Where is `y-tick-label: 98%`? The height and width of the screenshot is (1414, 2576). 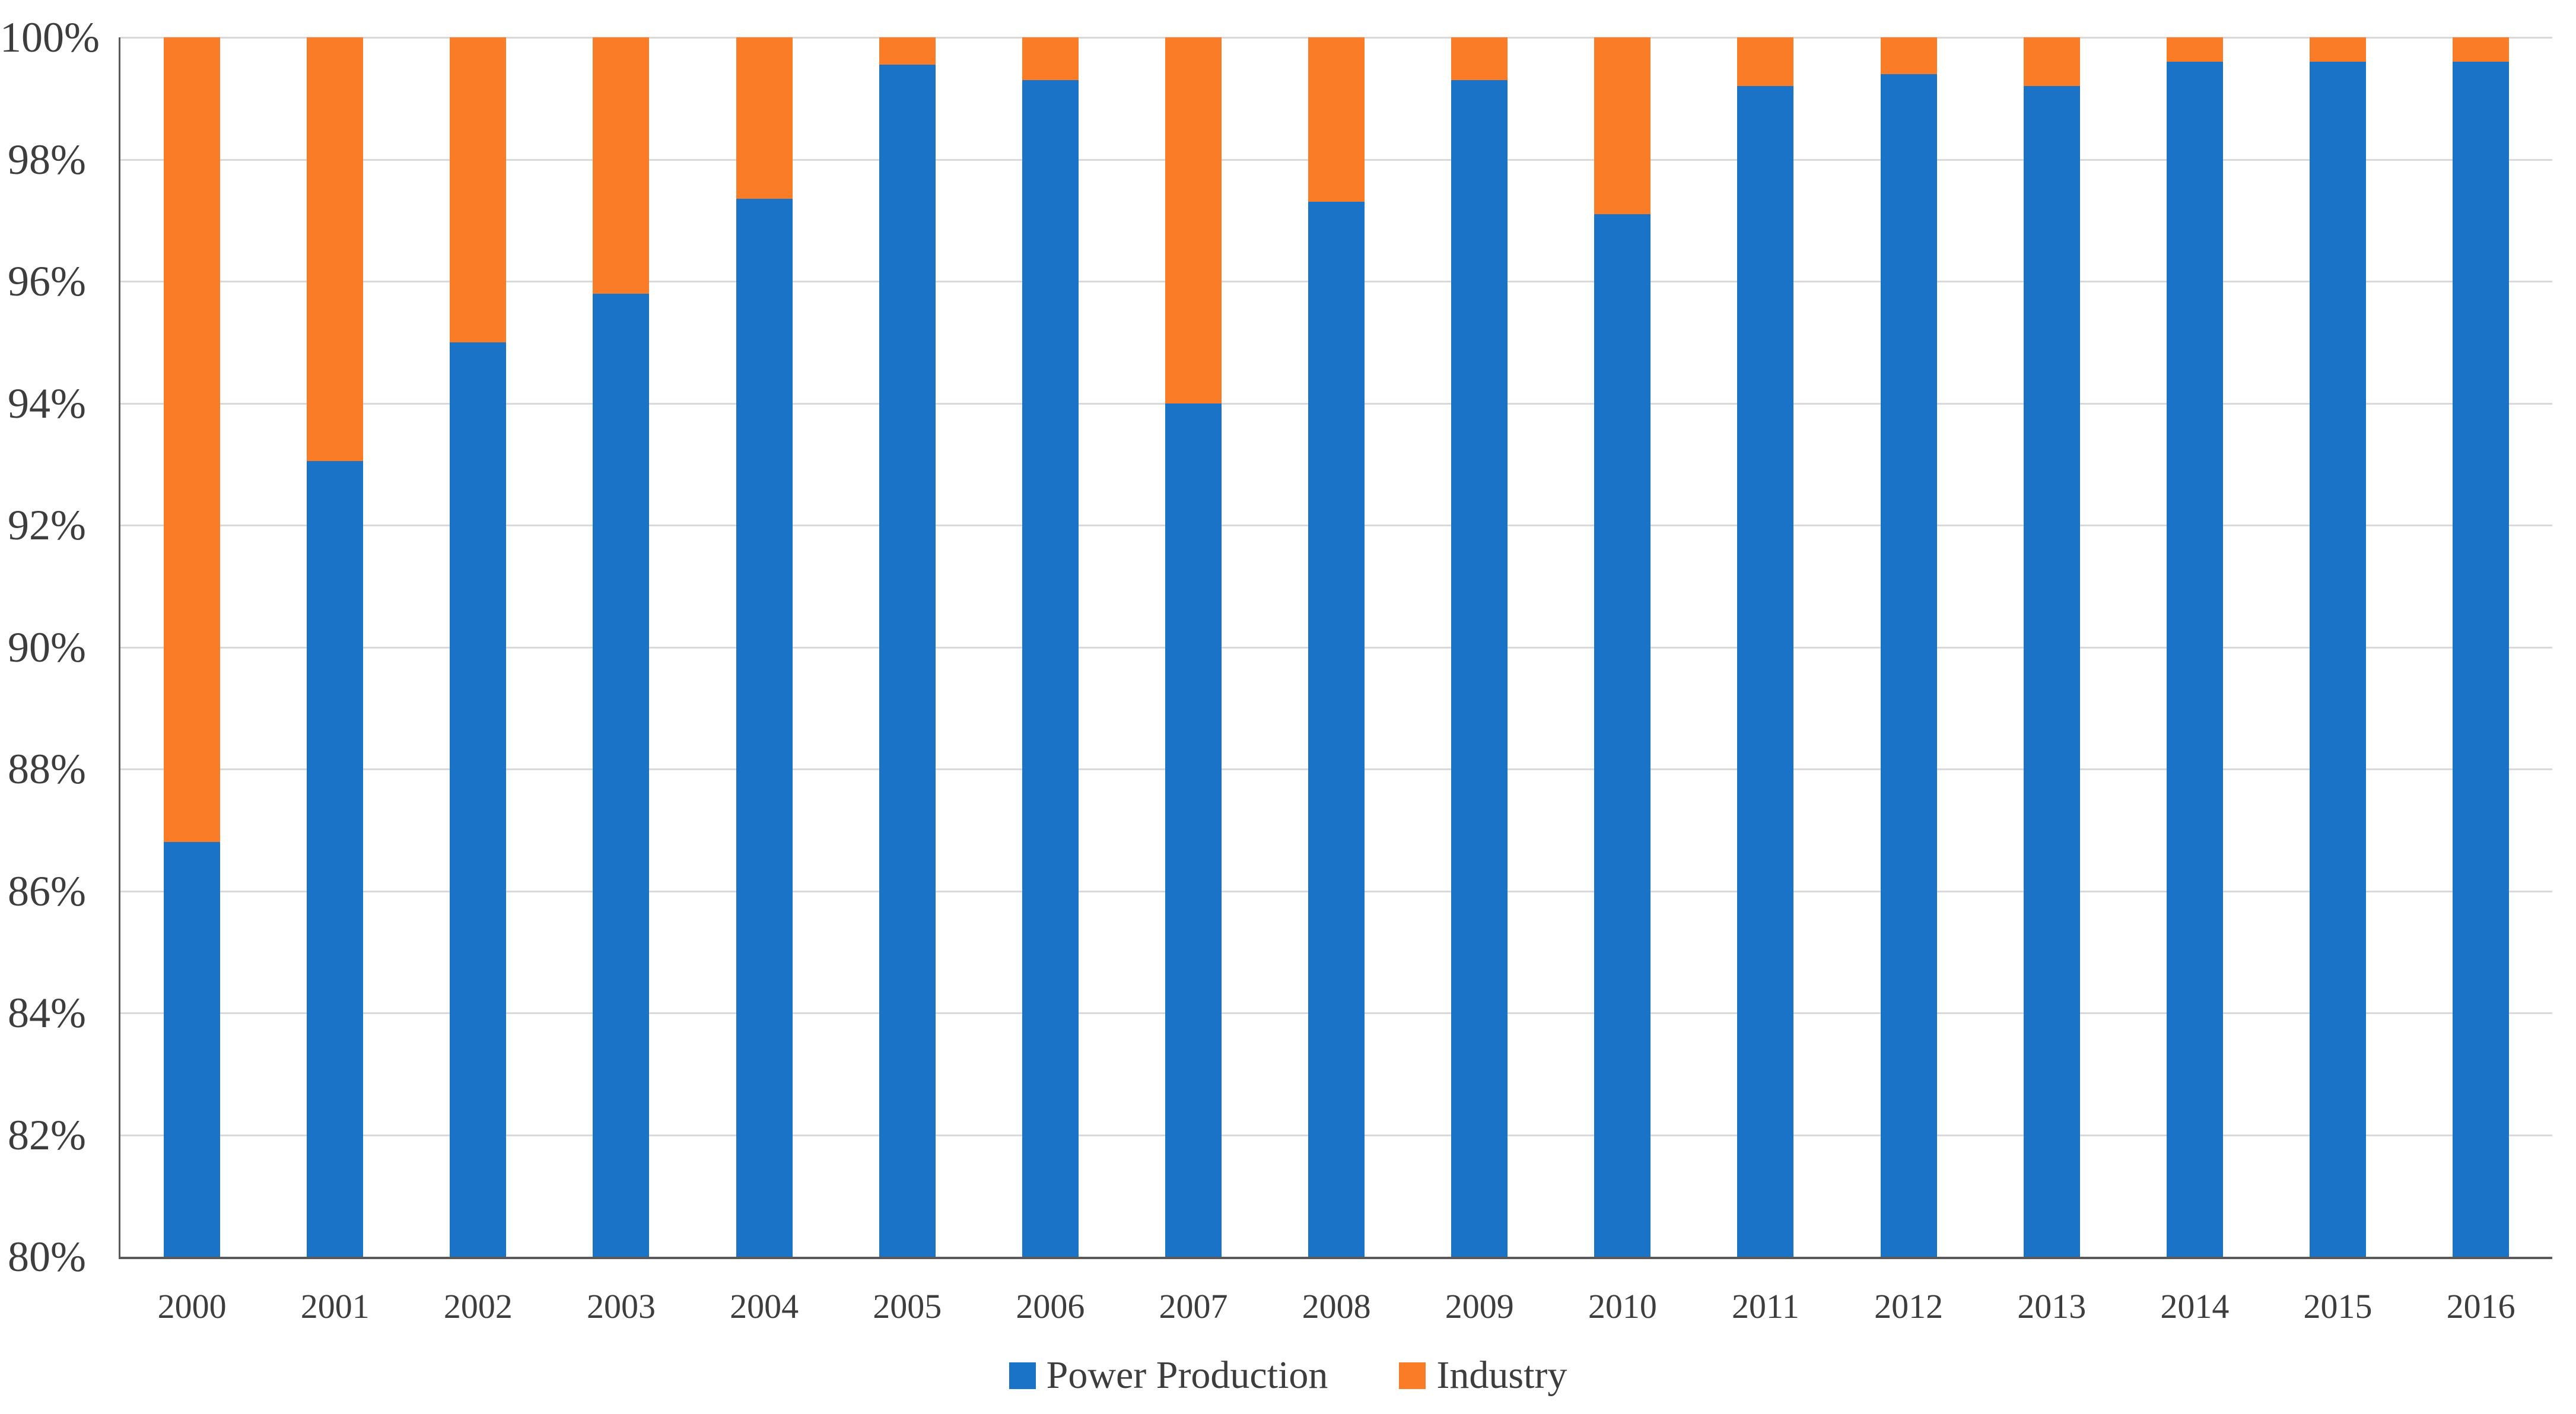
y-tick-label: 98% is located at coordinates (47, 159).